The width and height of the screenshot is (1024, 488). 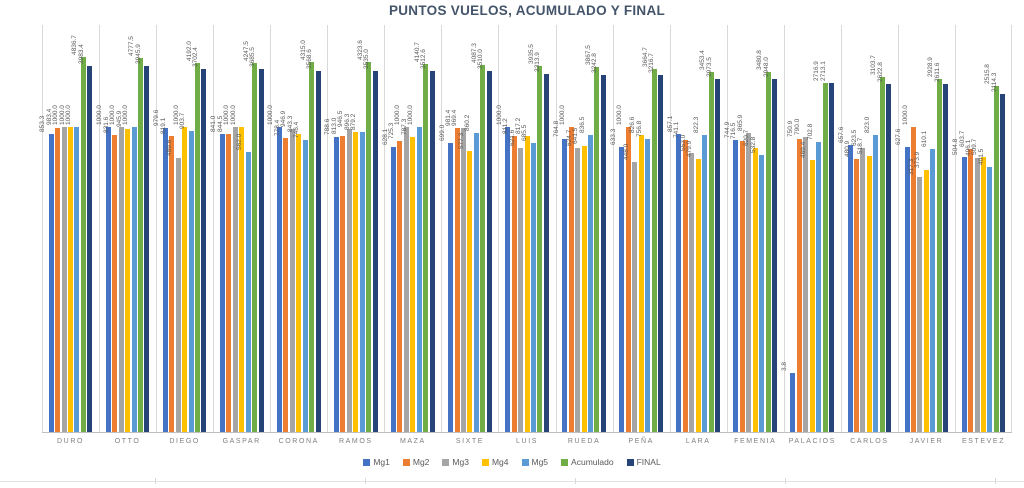 What do you see at coordinates (521, 289) in the screenshot?
I see `bar-mg3-luis` at bounding box center [521, 289].